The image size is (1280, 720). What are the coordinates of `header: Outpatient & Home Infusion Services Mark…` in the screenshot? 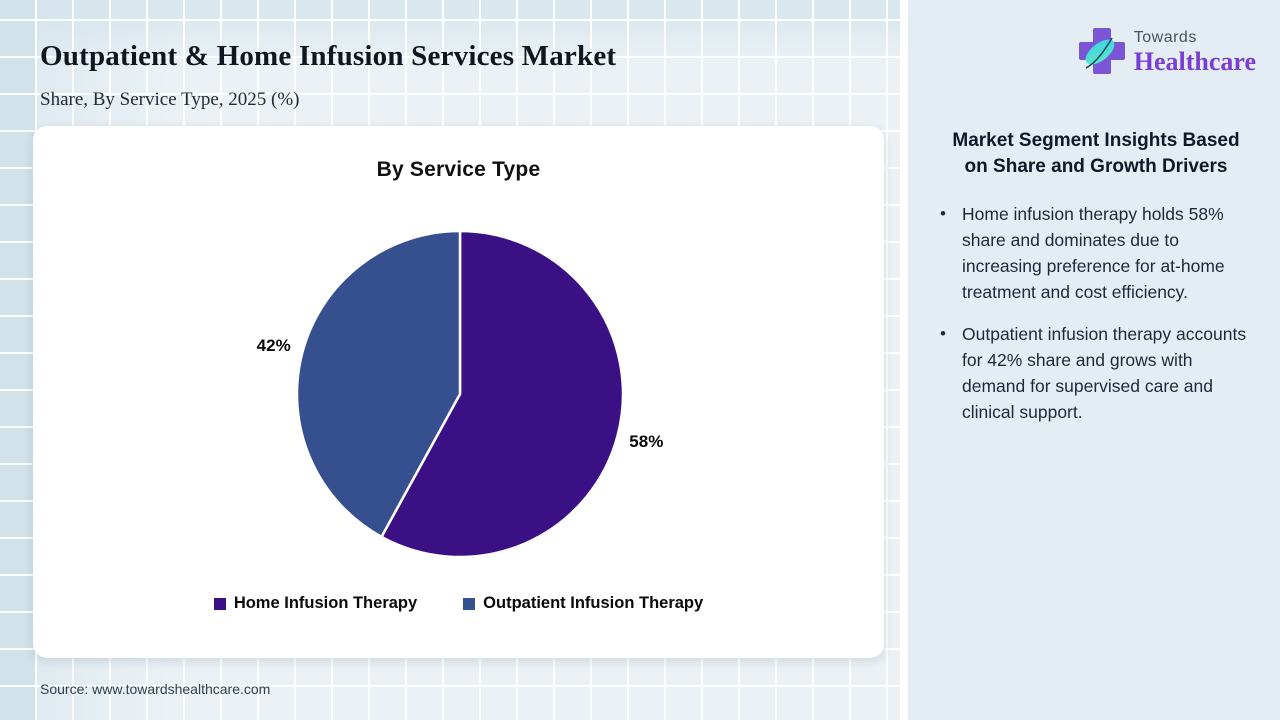 It's located at (460, 75).